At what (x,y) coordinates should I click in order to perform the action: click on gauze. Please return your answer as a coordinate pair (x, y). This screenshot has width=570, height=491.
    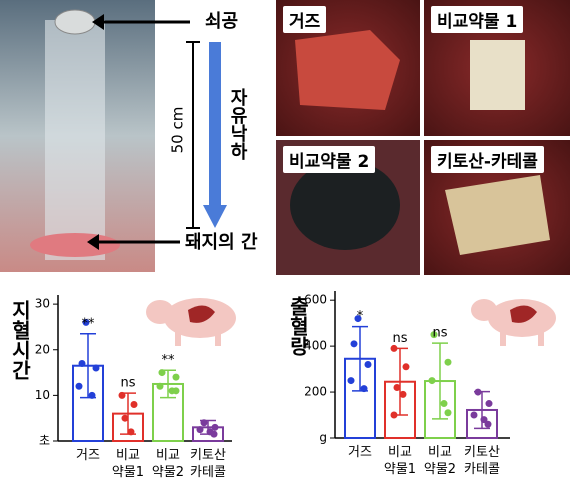
    Looking at the image, I should click on (347, 70).